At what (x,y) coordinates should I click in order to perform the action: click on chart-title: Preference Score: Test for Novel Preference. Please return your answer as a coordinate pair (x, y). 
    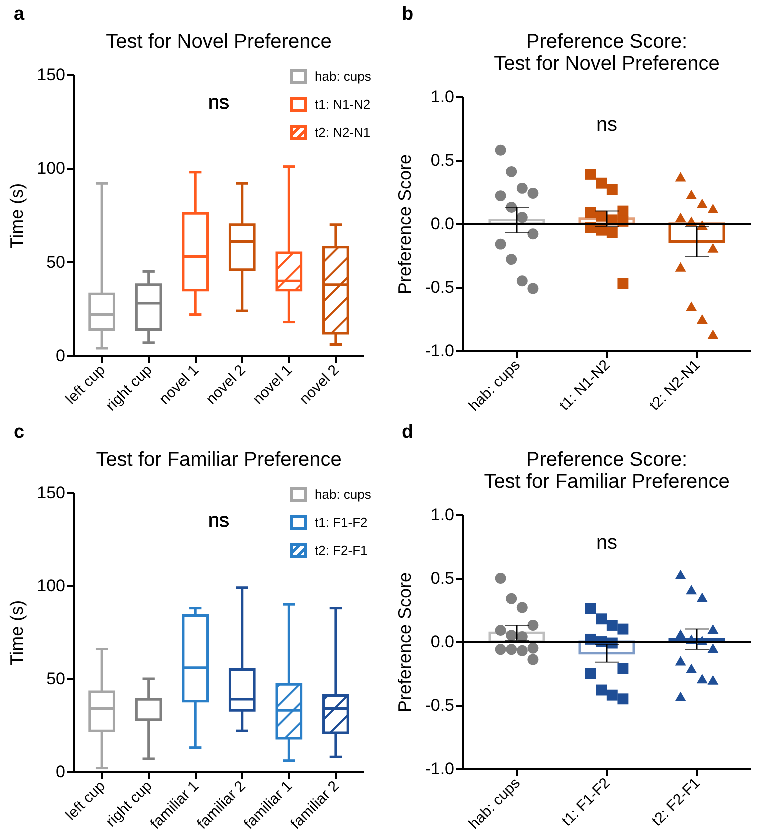
    Looking at the image, I should click on (607, 53).